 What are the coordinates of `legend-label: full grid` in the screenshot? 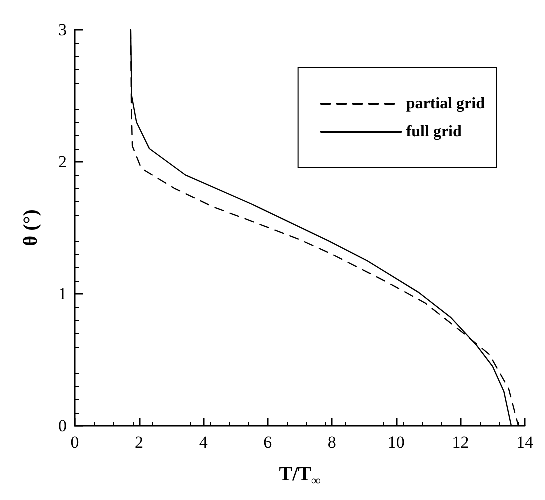 It's located at (434, 132).